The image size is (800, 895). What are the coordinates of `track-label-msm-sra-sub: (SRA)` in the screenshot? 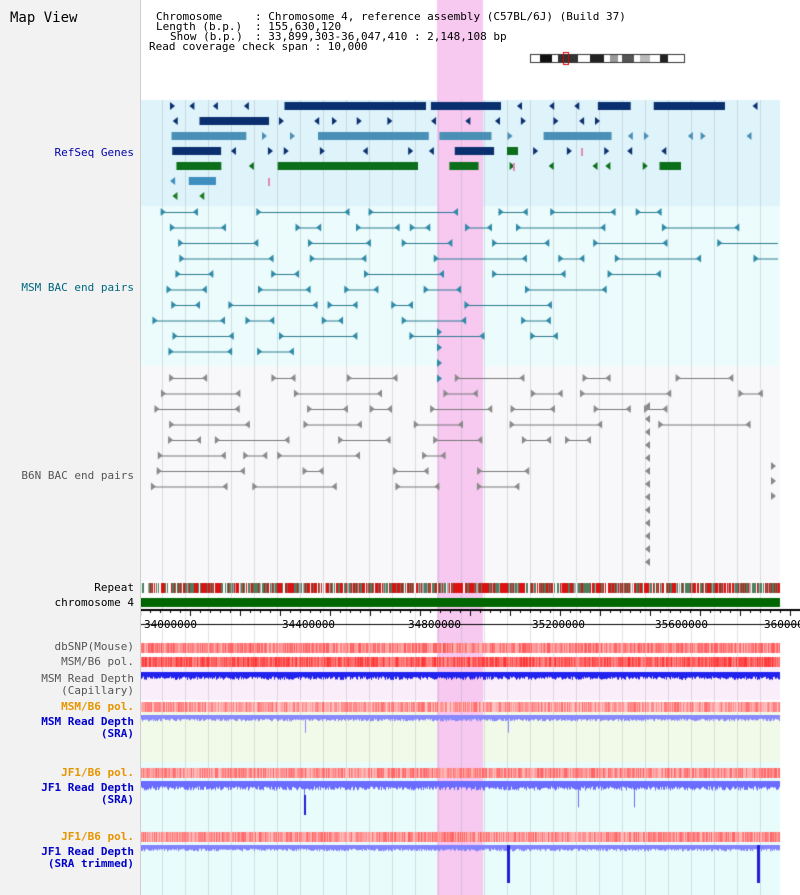 It's located at (117, 733).